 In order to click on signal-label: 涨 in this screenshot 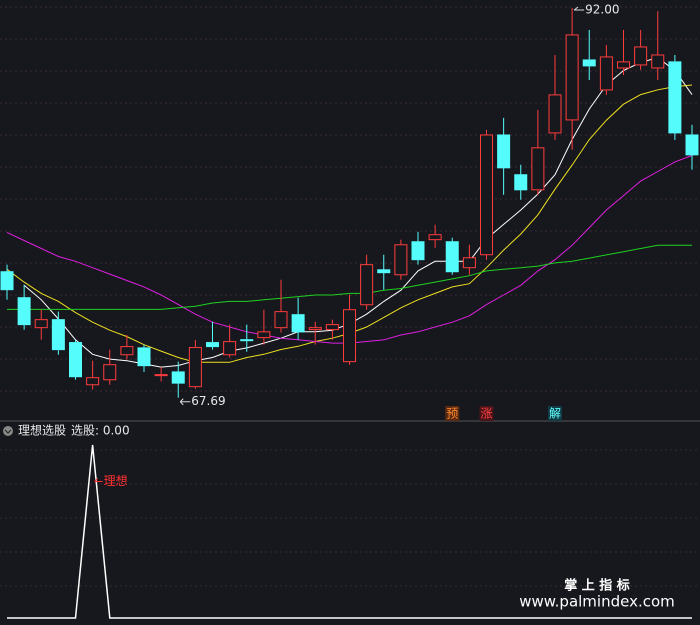, I will do `click(486, 413)`.